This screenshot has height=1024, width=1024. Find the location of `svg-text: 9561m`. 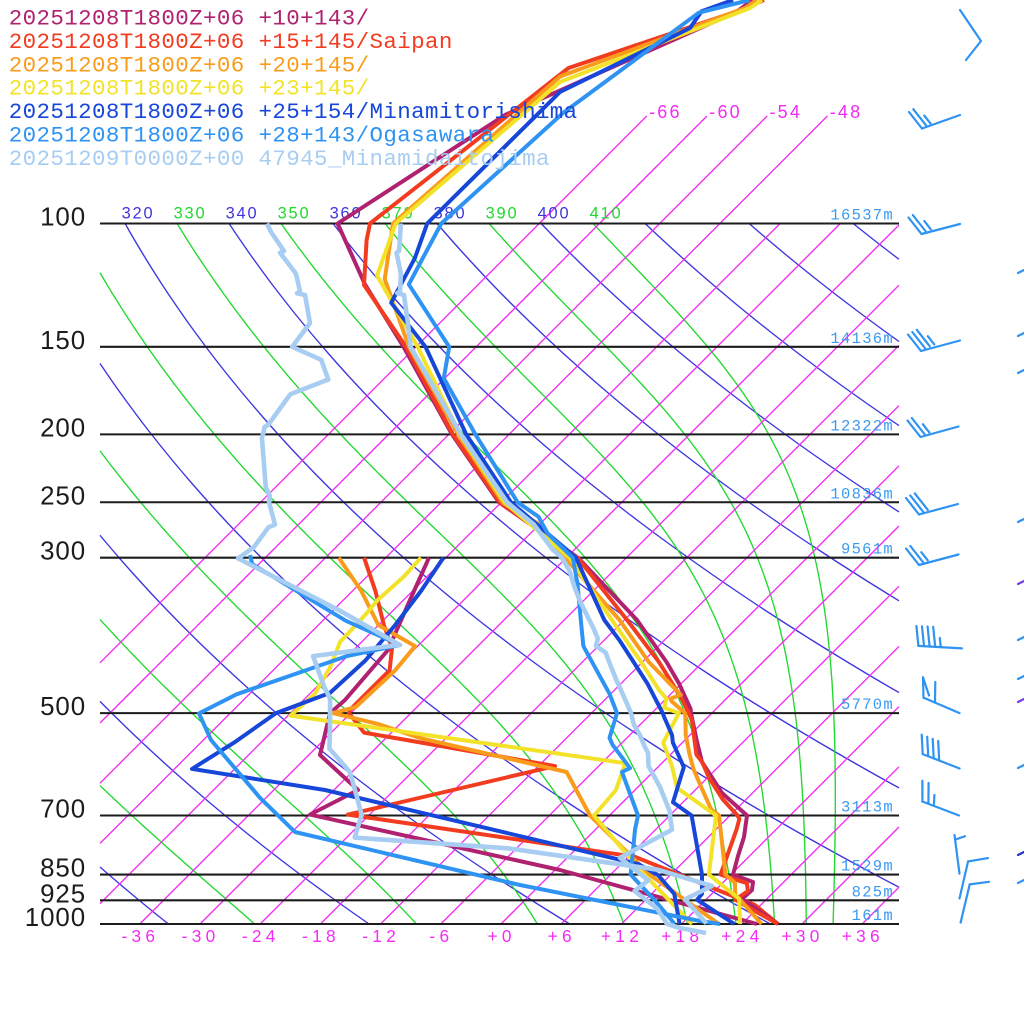

svg-text: 9561m is located at coordinates (867, 550).